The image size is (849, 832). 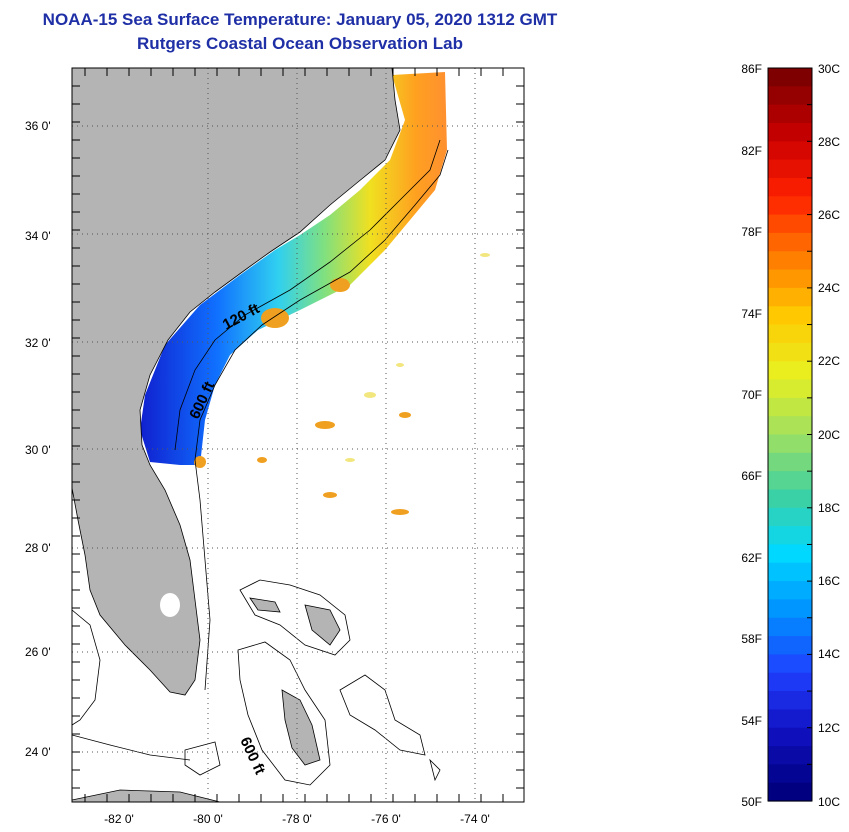 What do you see at coordinates (829, 508) in the screenshot?
I see `cb-c-18: 18C` at bounding box center [829, 508].